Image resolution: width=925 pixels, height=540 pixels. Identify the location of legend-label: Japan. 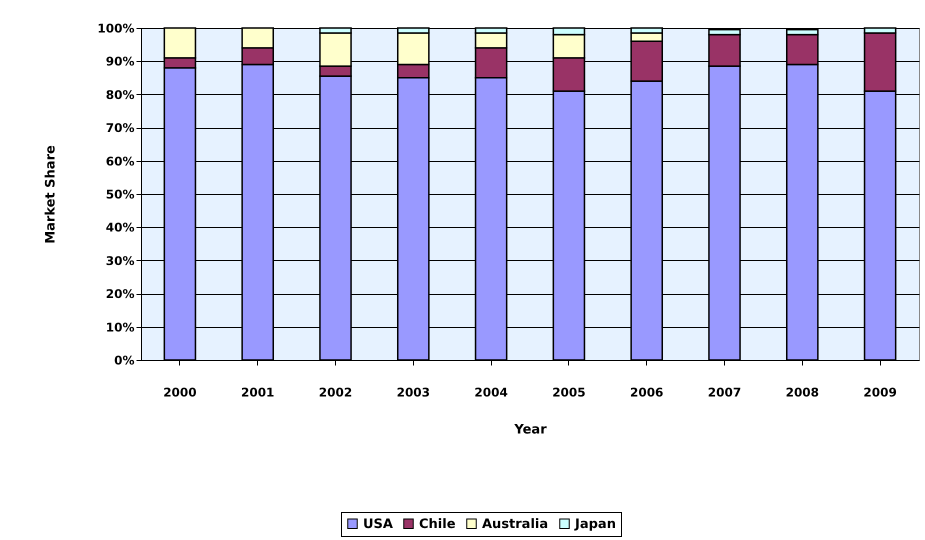
(595, 524).